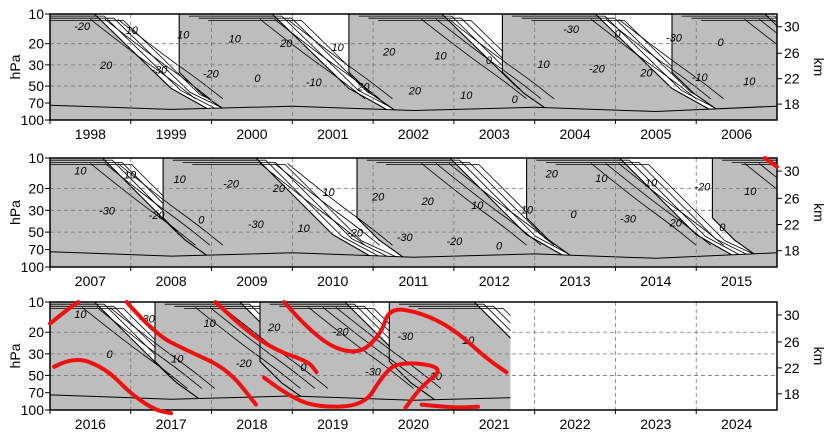  What do you see at coordinates (736, 281) in the screenshot?
I see `year-tick-label: 2015` at bounding box center [736, 281].